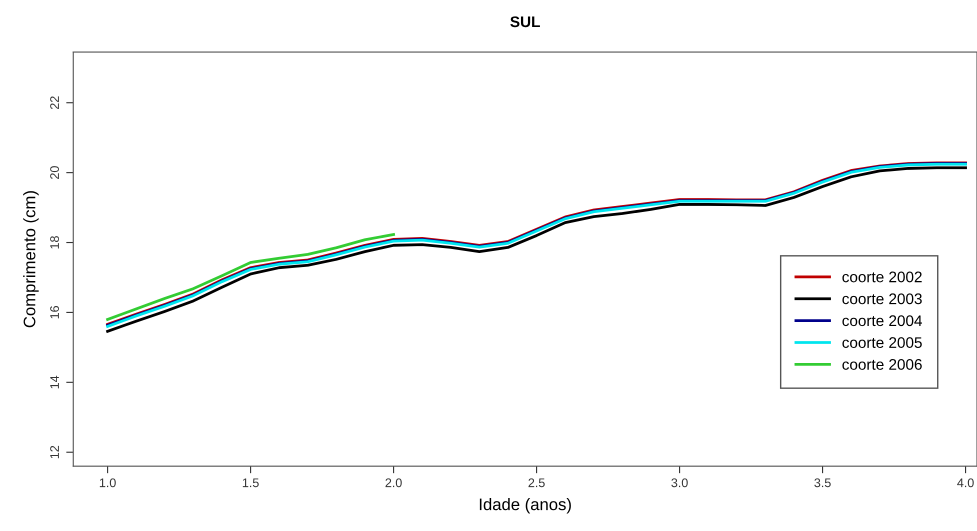 This screenshot has height=531, width=977. I want to click on x-tick-label: 4.0, so click(965, 483).